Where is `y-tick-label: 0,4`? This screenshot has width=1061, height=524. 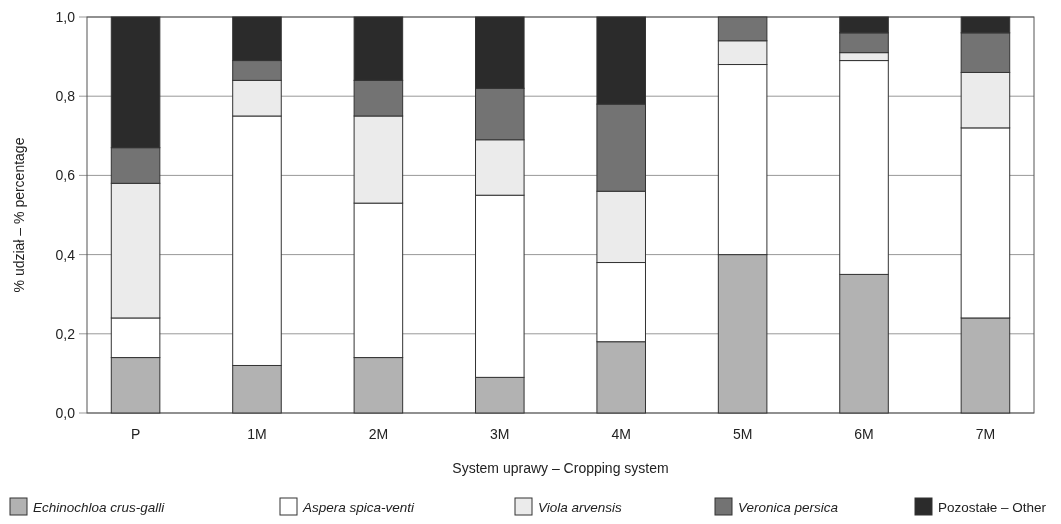 y-tick-label: 0,4 is located at coordinates (65, 254).